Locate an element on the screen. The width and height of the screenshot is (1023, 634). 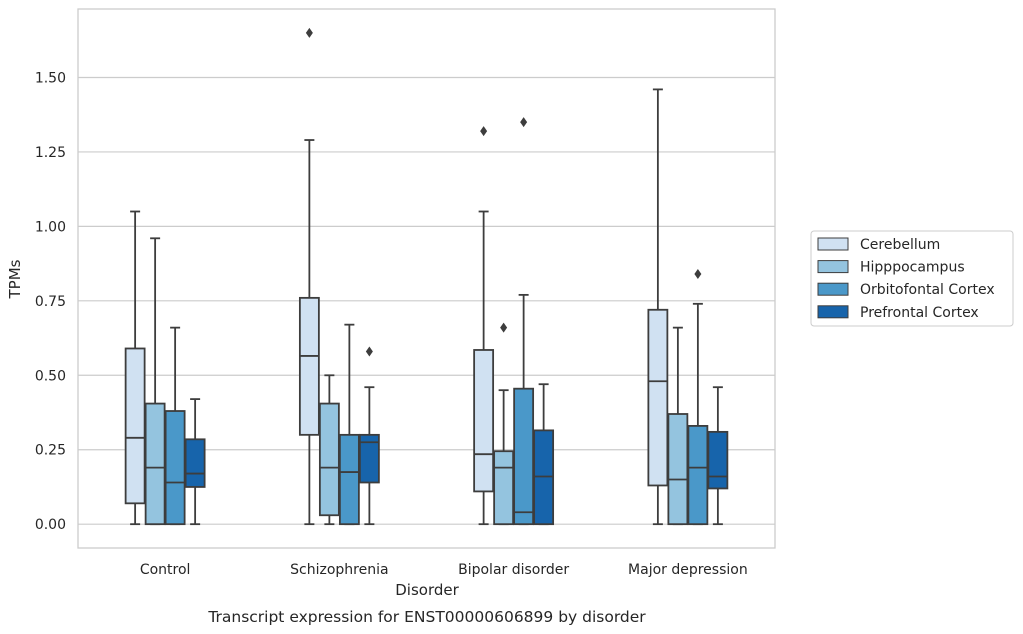
y-tick-labels: 0.00 0.25 0.50 0.75 1.00 1.25 1.50 is located at coordinates (50, 301).